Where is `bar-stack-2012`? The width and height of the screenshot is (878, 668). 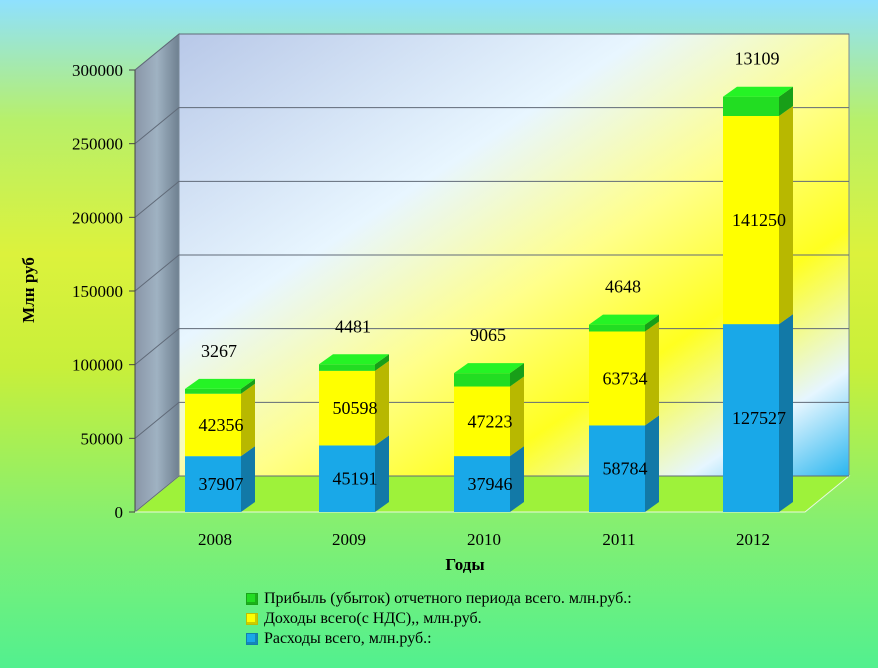
bar-stack-2012 is located at coordinates (758, 299).